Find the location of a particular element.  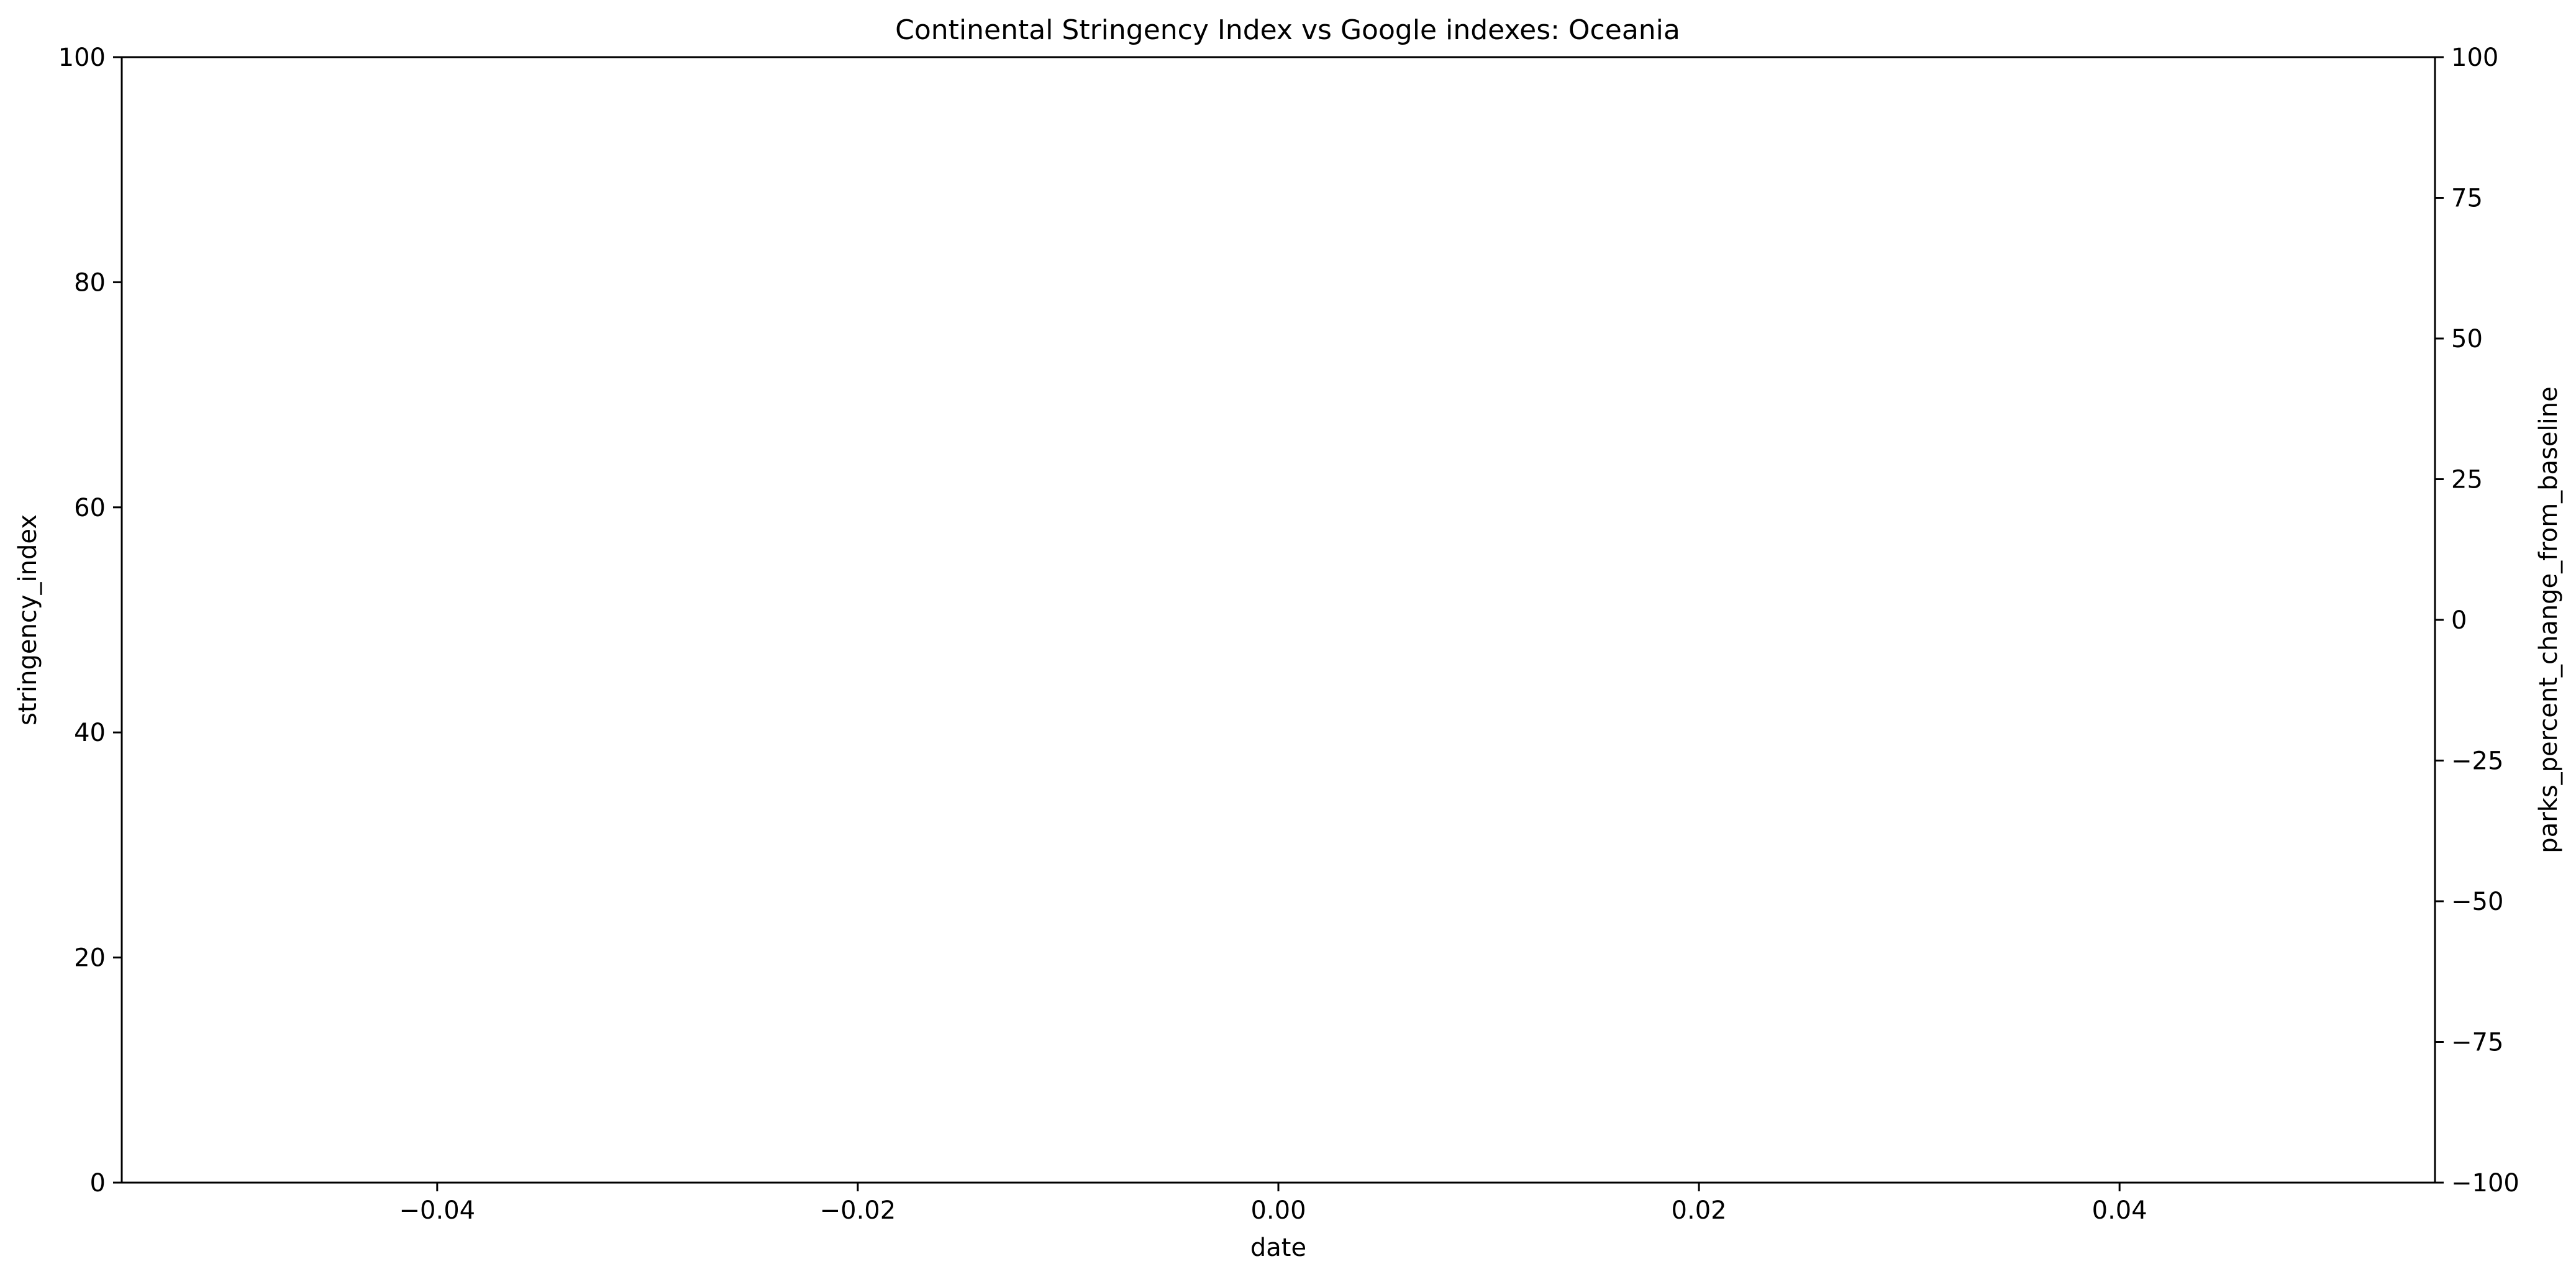

y-tick-label: 0 is located at coordinates (98, 1183).